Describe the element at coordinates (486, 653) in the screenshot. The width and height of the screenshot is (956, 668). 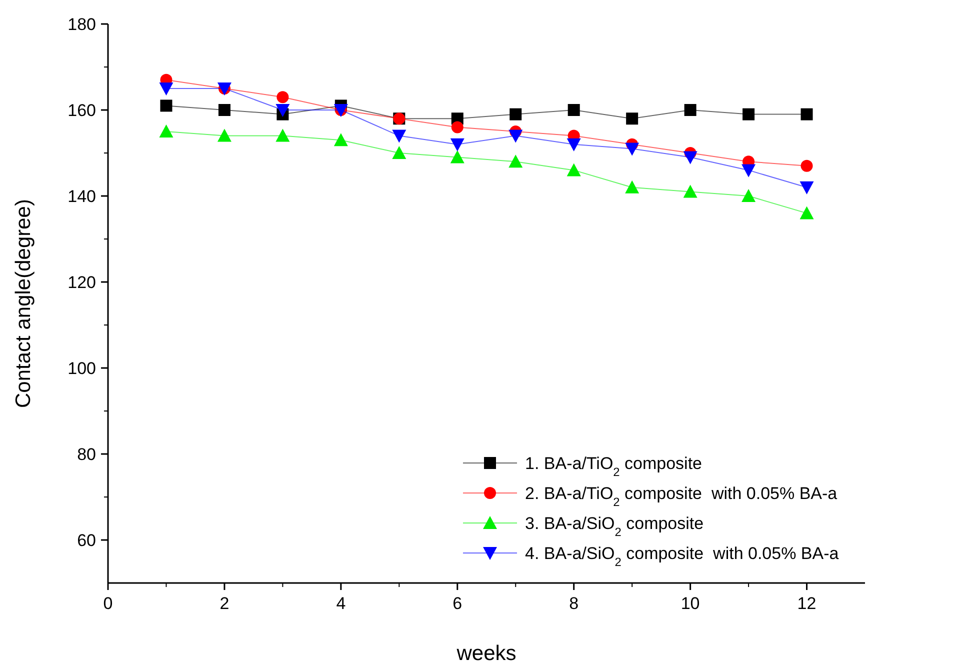
I see `x-axis-title: weeks` at that location.